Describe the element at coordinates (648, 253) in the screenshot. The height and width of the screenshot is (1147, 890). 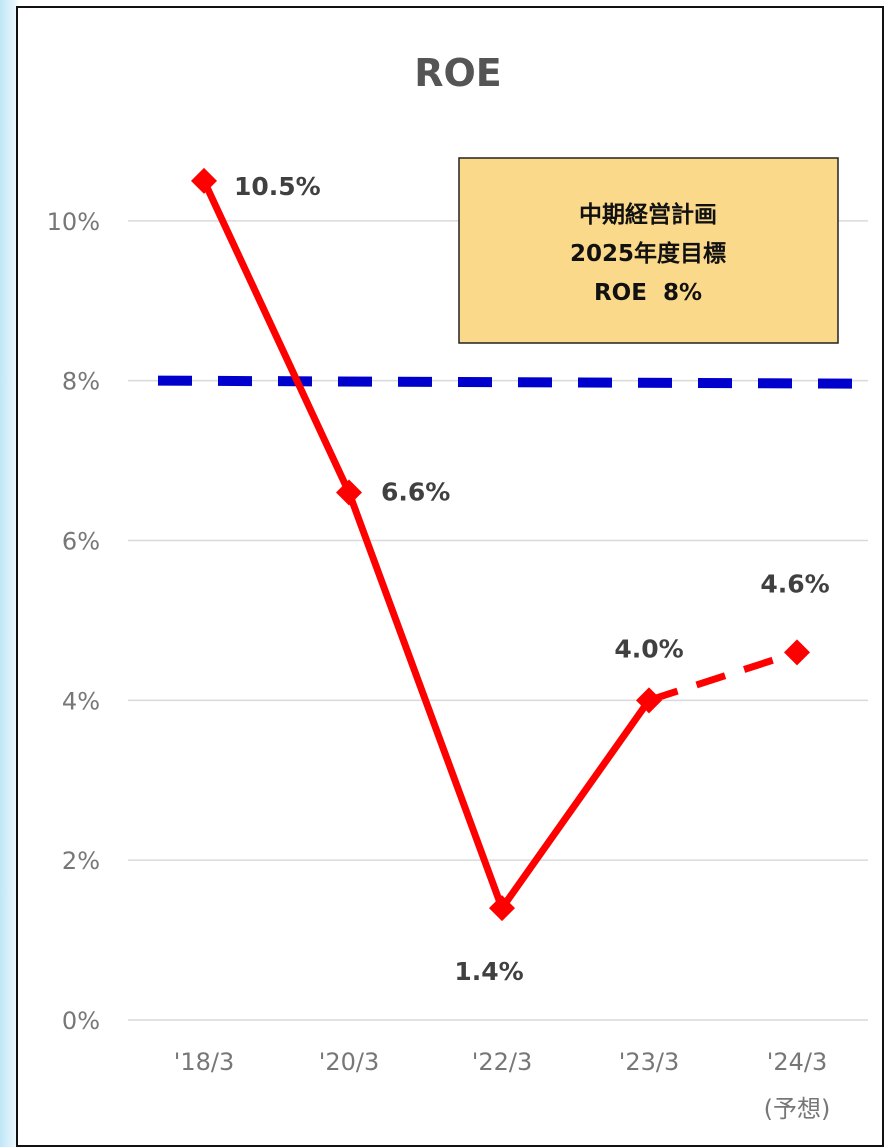
I see `target-note-line-2: 2025年度目標` at that location.